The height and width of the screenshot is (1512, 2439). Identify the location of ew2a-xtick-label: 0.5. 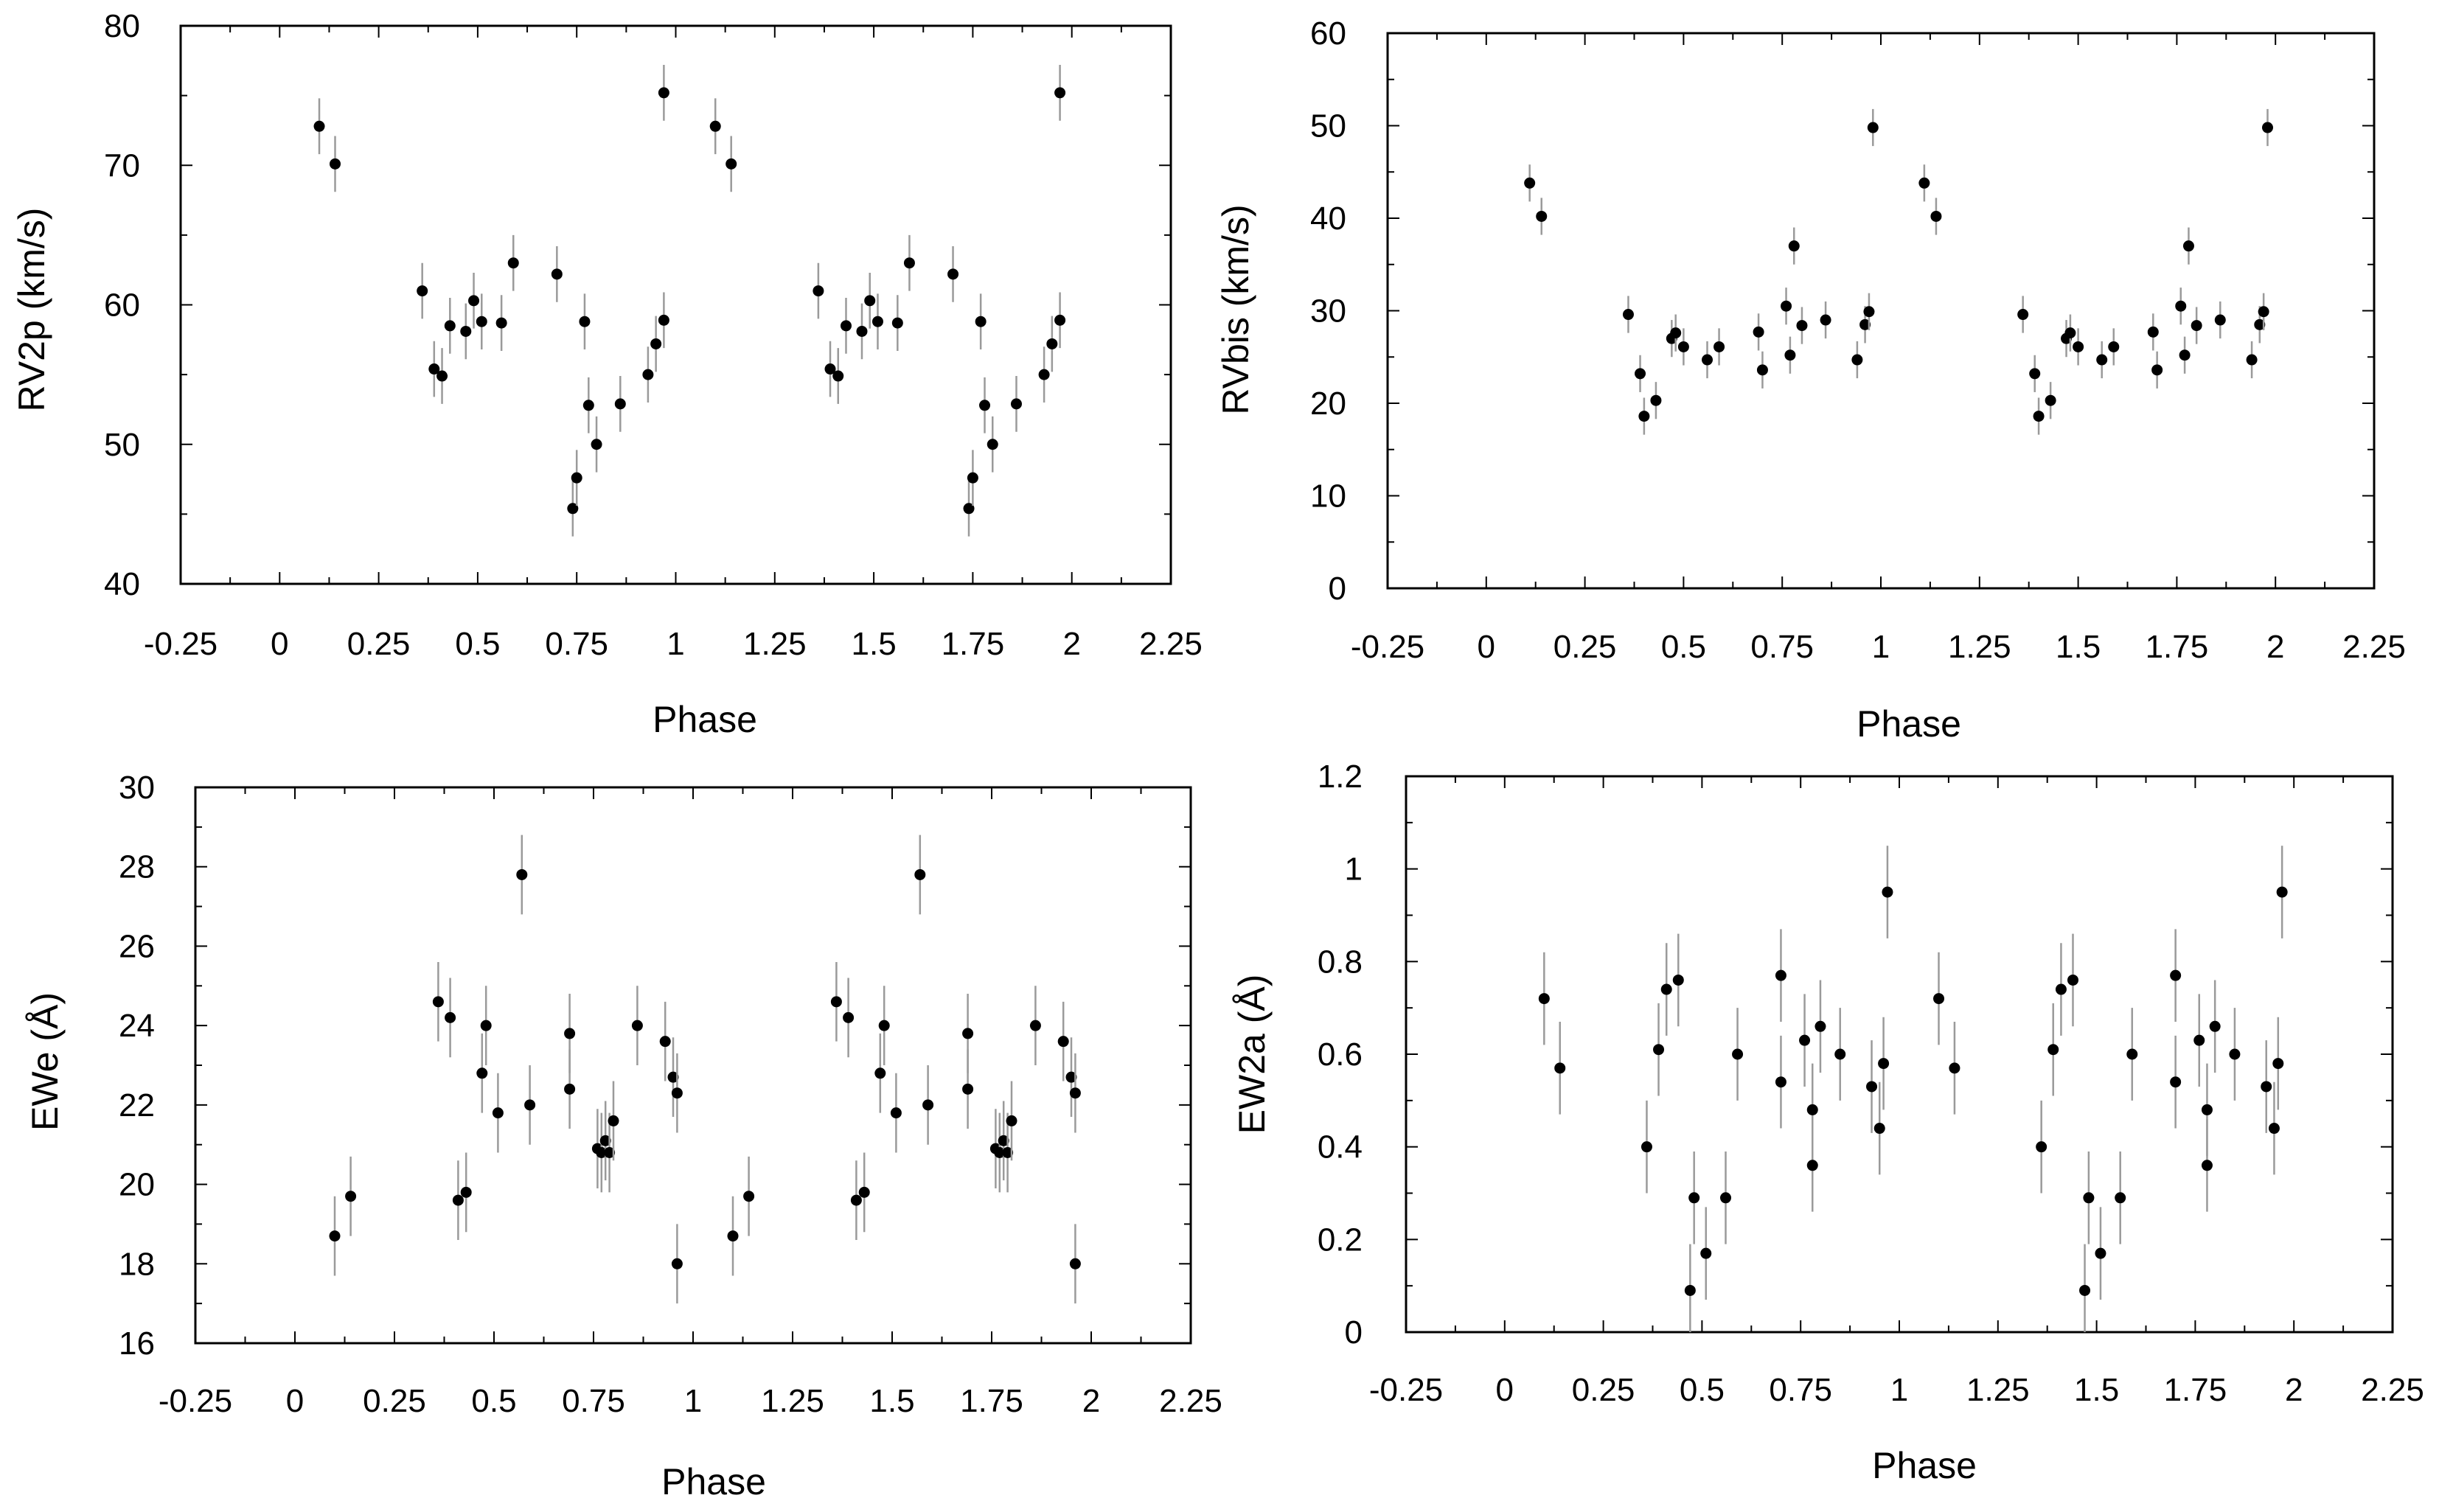
(1702, 1390).